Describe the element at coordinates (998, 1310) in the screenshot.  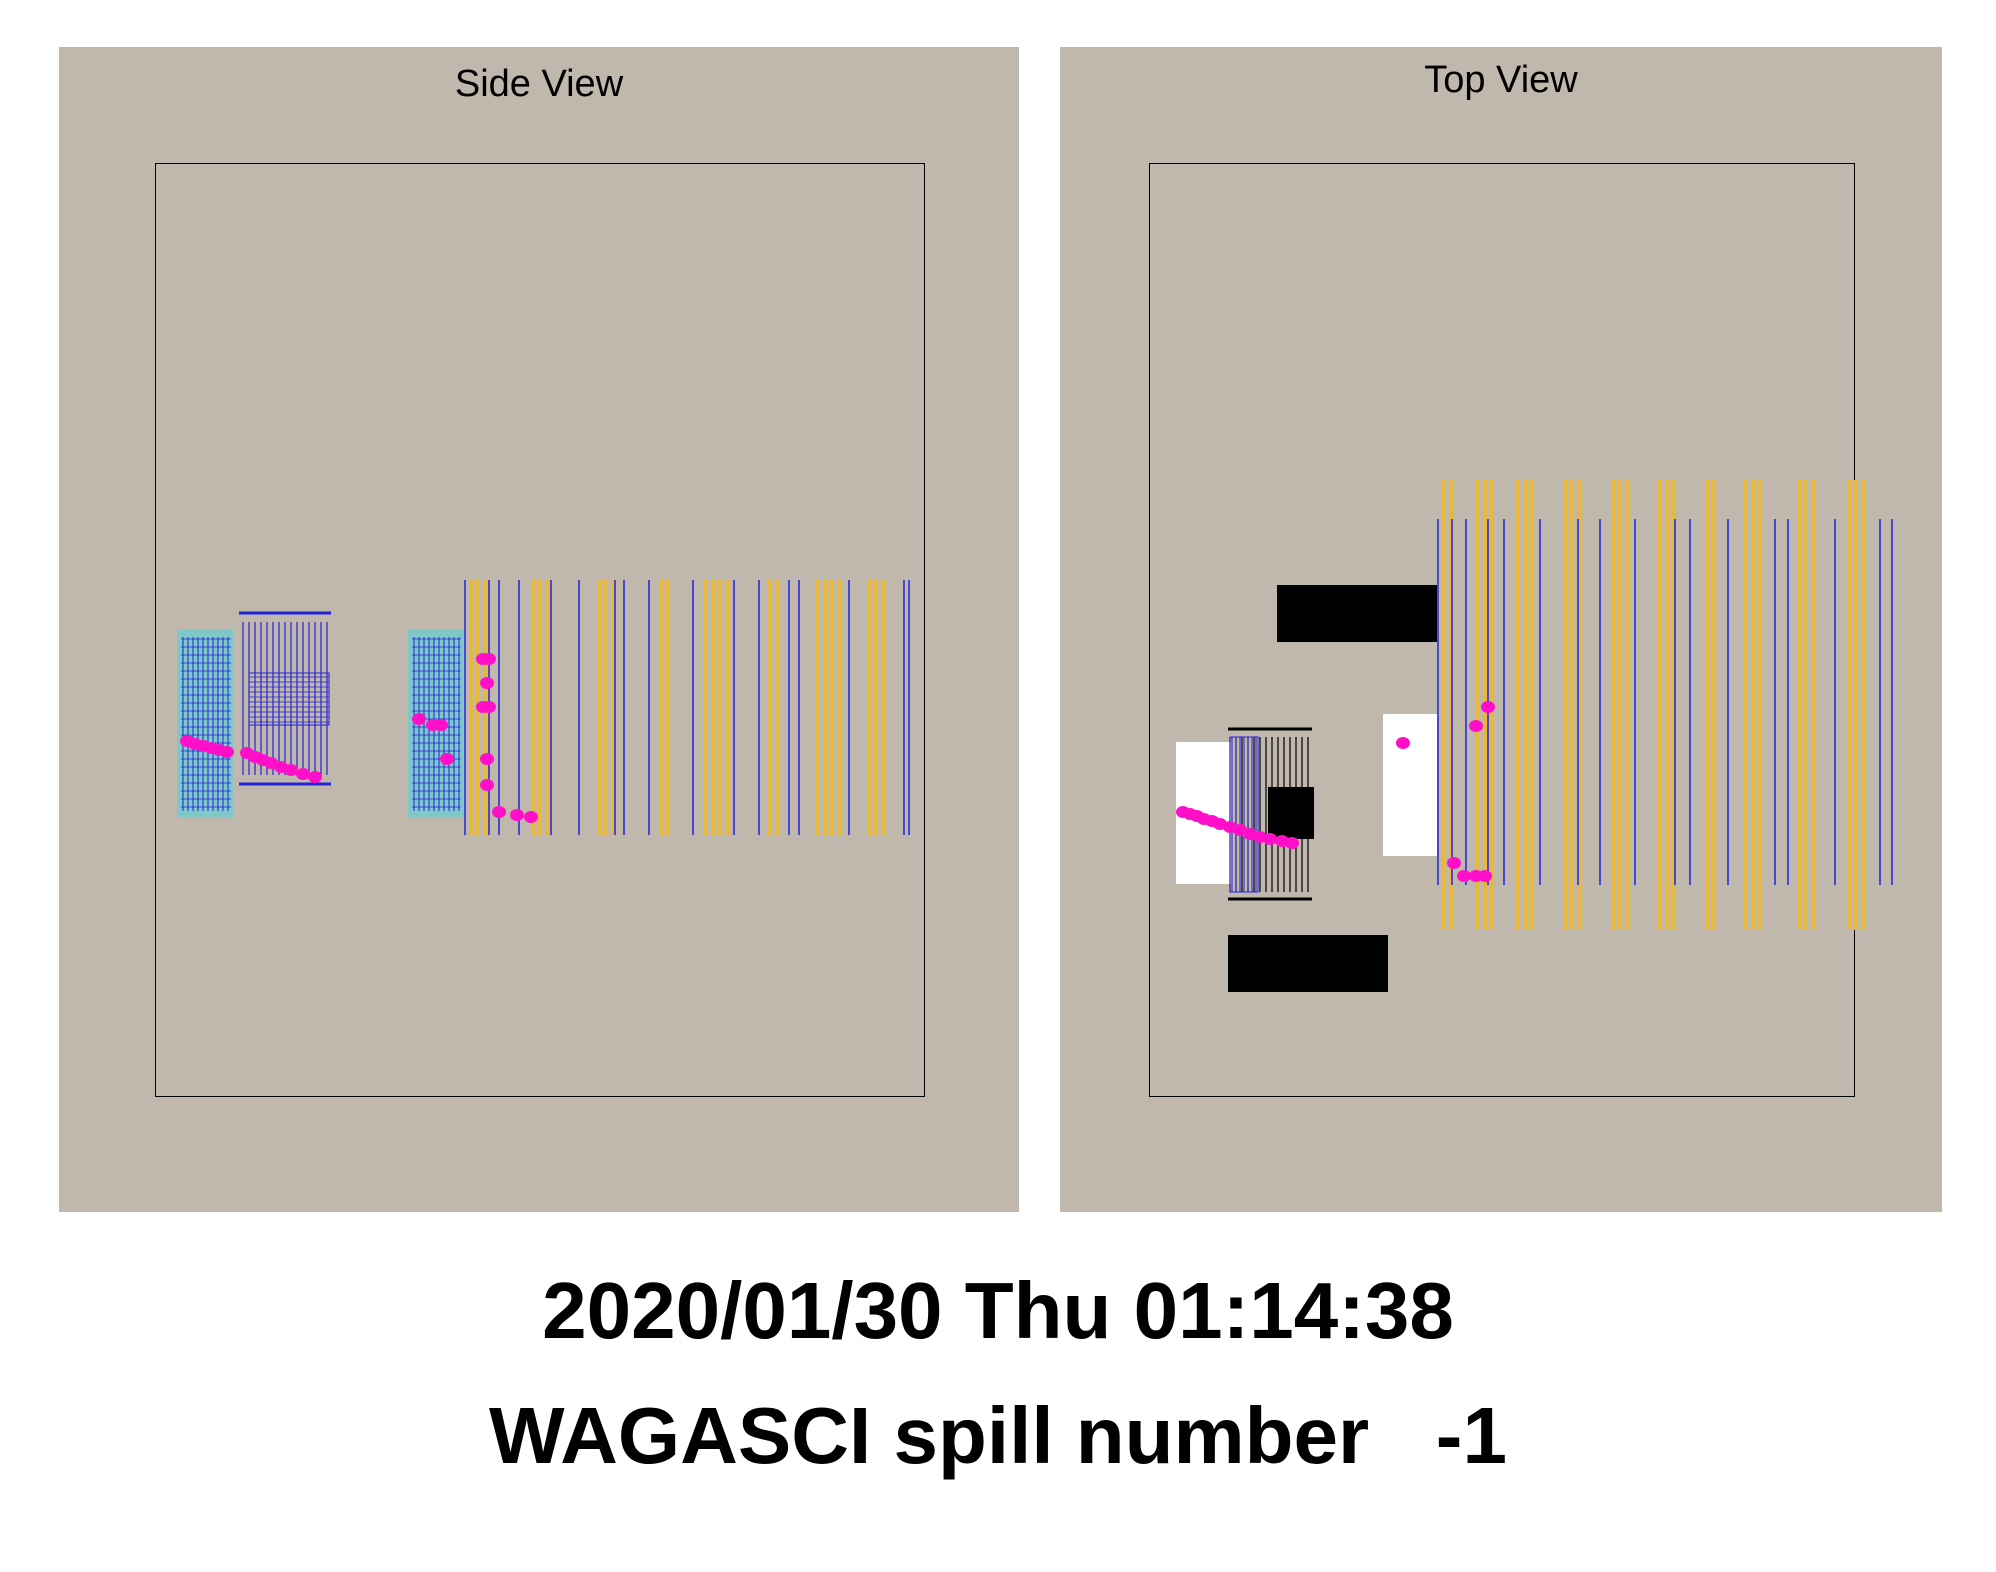
I see `event-datetime: 2020/01/30 Thu 01:14:38` at that location.